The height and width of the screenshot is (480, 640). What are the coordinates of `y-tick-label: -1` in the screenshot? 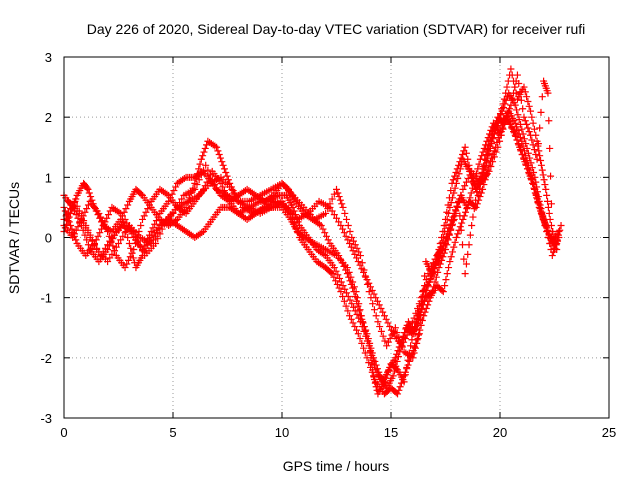 It's located at (46, 298).